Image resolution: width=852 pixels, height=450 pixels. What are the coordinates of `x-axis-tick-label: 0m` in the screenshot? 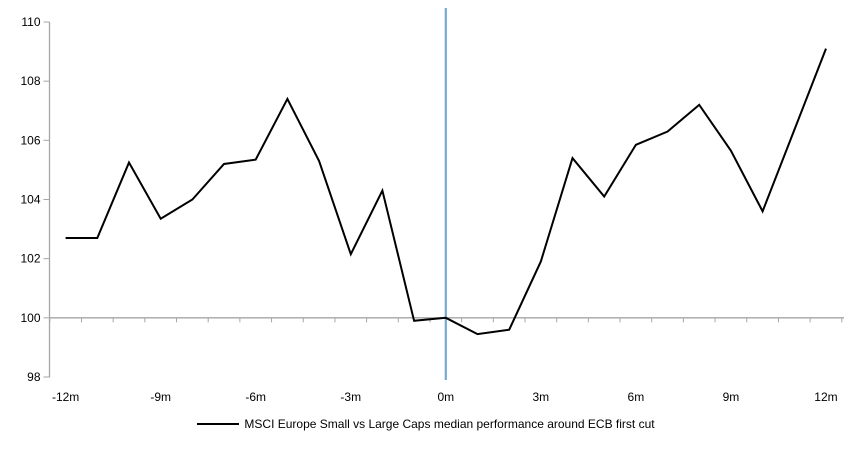 It's located at (445, 397).